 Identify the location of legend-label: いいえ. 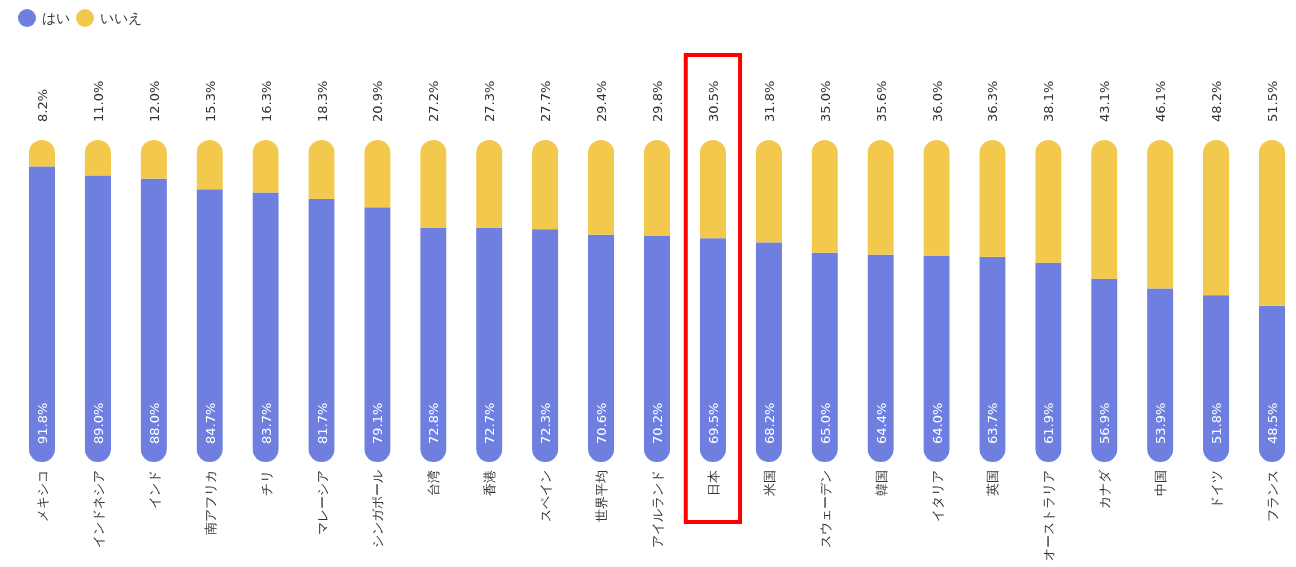
(121, 18).